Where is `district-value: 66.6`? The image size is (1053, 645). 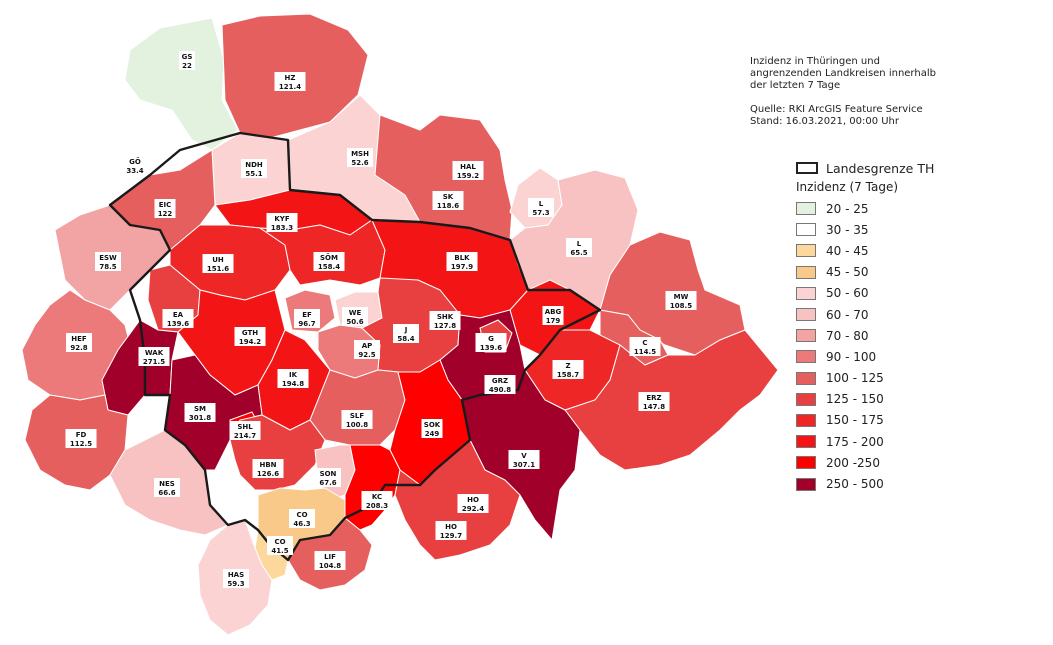
district-value: 66.6 is located at coordinates (166, 493).